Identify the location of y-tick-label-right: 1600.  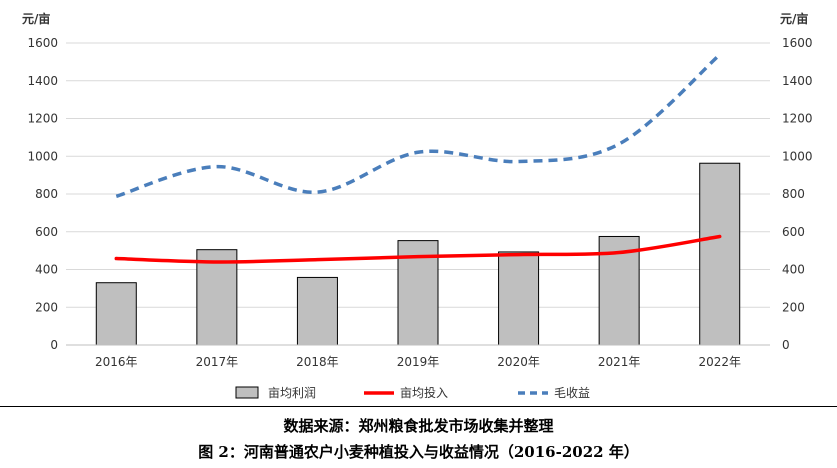
(797, 43).